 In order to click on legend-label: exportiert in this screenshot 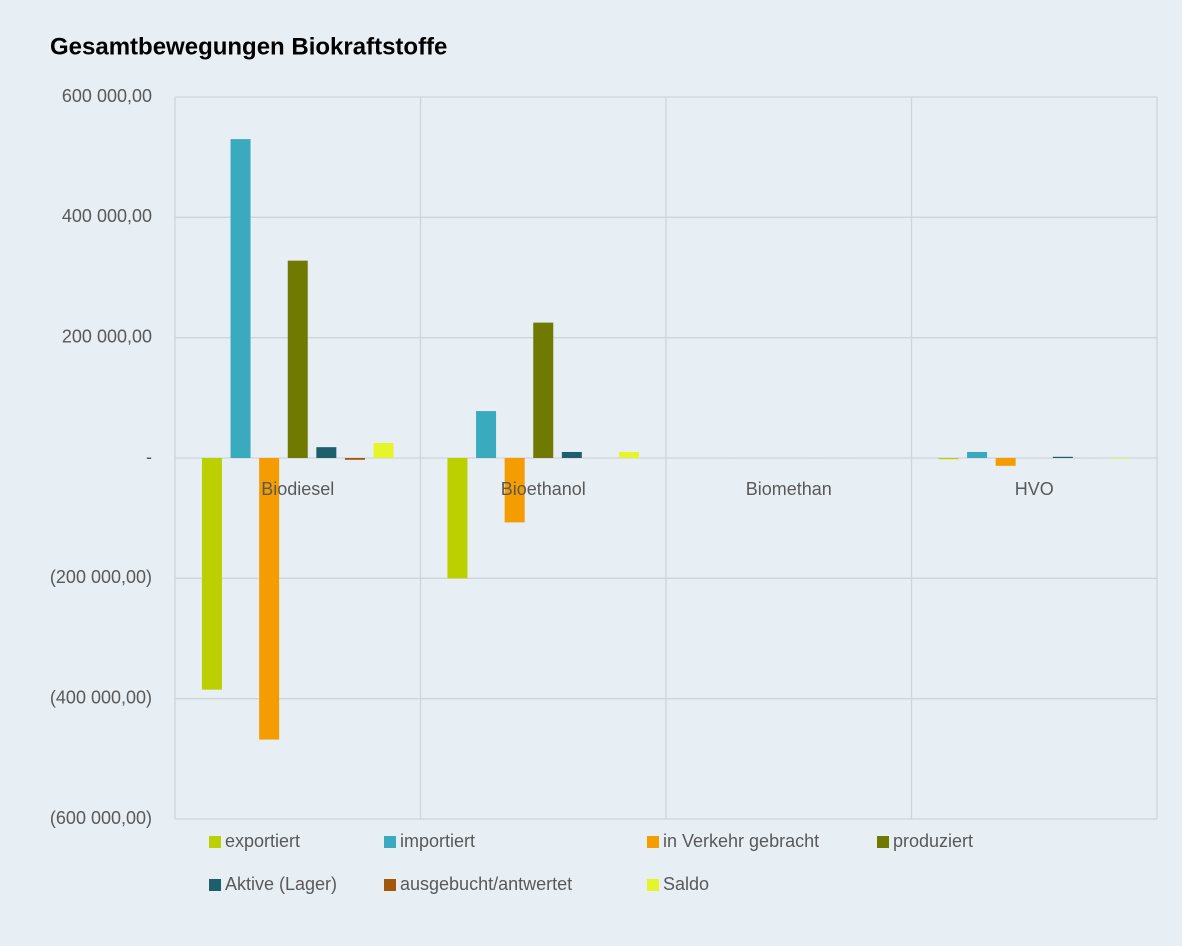, I will do `click(262, 841)`.